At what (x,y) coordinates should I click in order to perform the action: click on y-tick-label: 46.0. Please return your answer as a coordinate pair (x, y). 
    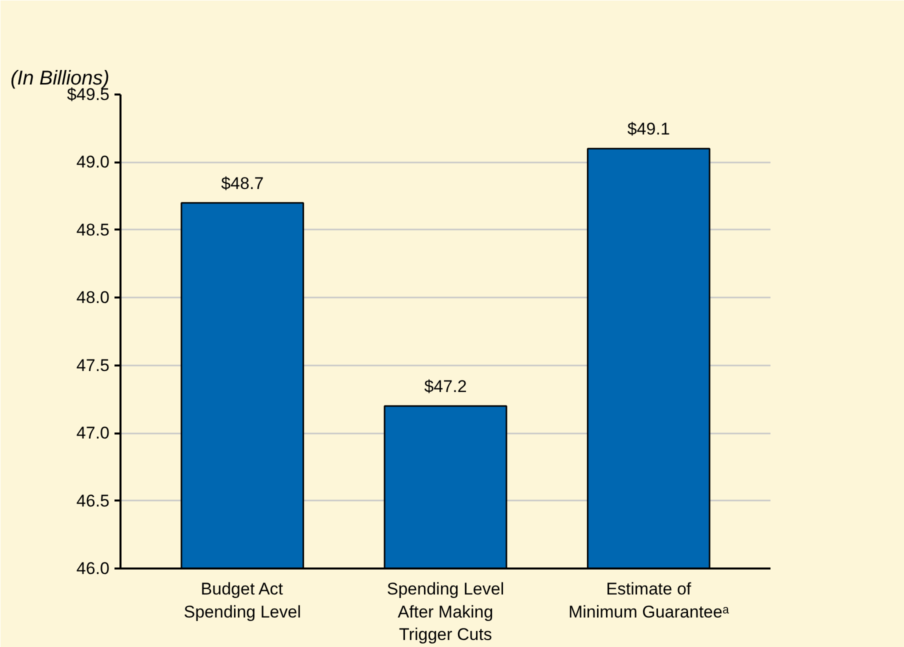
    Looking at the image, I should click on (93, 568).